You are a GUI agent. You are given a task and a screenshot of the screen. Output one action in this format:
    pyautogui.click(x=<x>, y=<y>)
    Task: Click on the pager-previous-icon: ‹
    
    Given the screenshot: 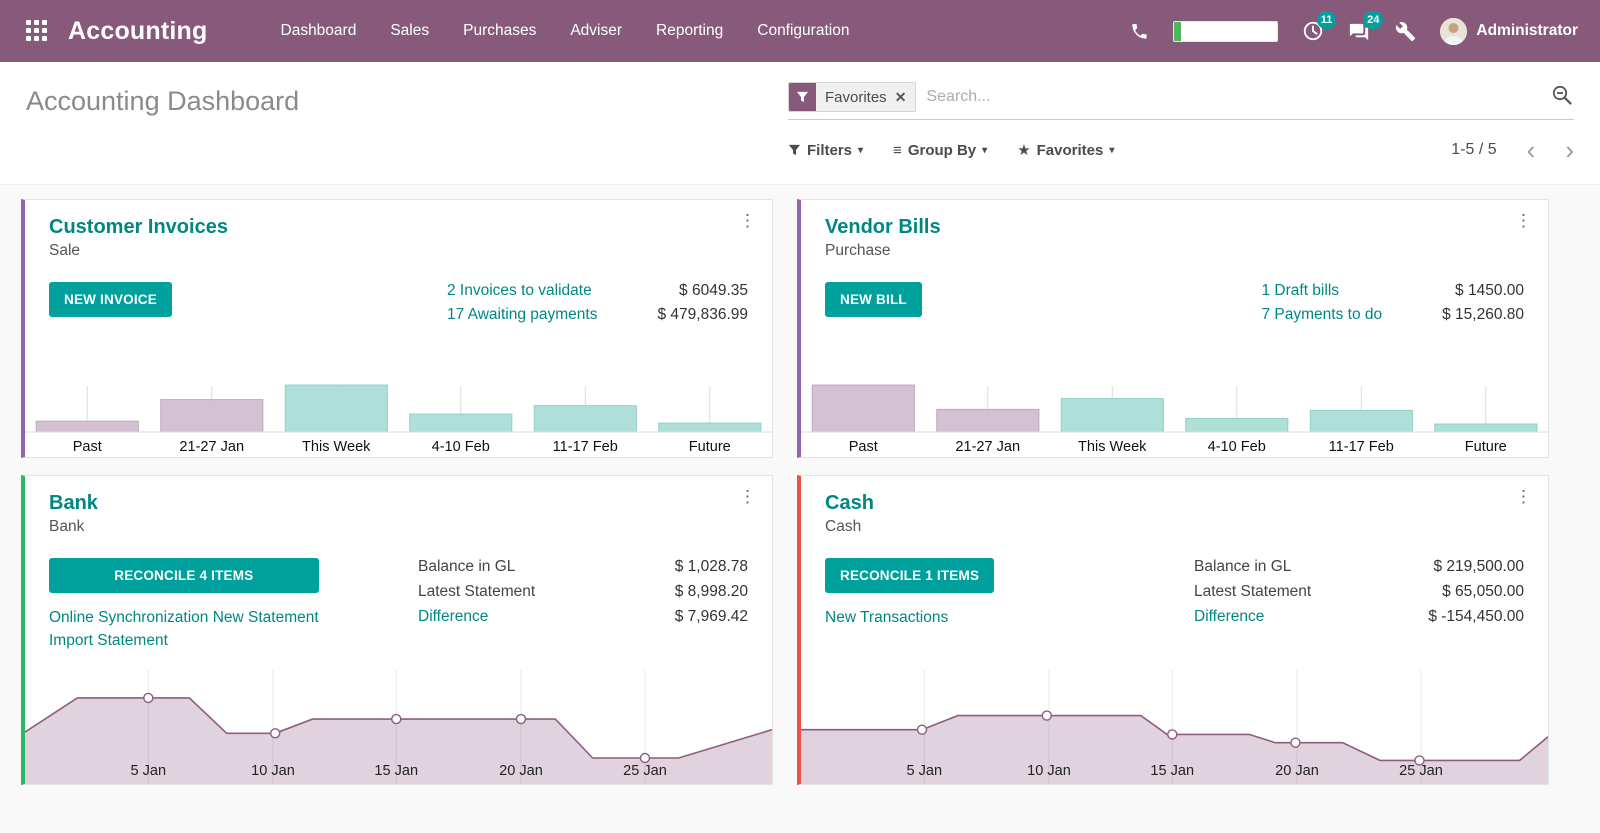 What is the action you would take?
    pyautogui.click(x=1531, y=150)
    